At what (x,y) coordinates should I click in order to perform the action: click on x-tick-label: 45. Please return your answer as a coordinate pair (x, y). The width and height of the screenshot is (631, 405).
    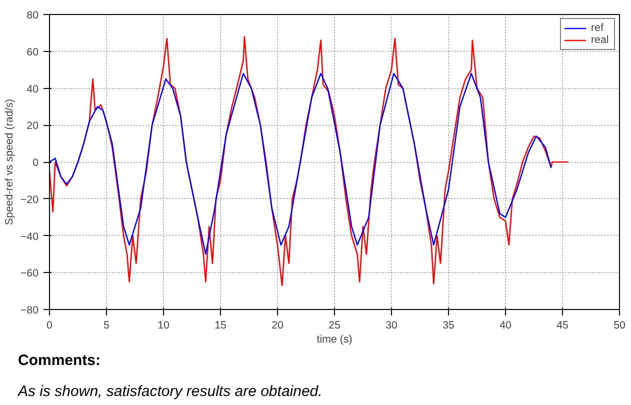
    Looking at the image, I should click on (562, 326).